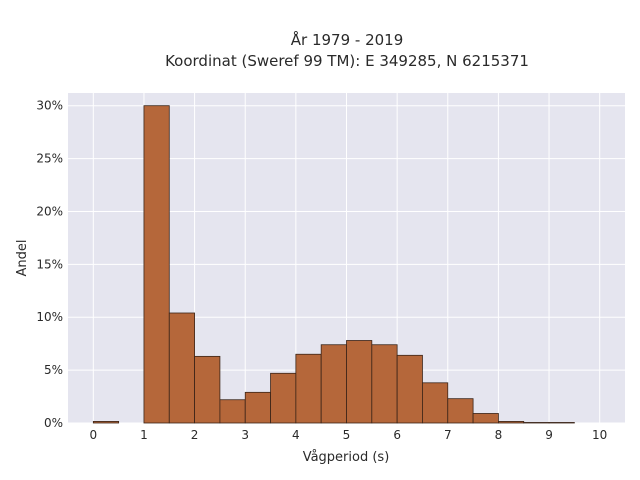  What do you see at coordinates (93, 435) in the screenshot?
I see `x-tick-label: 0` at bounding box center [93, 435].